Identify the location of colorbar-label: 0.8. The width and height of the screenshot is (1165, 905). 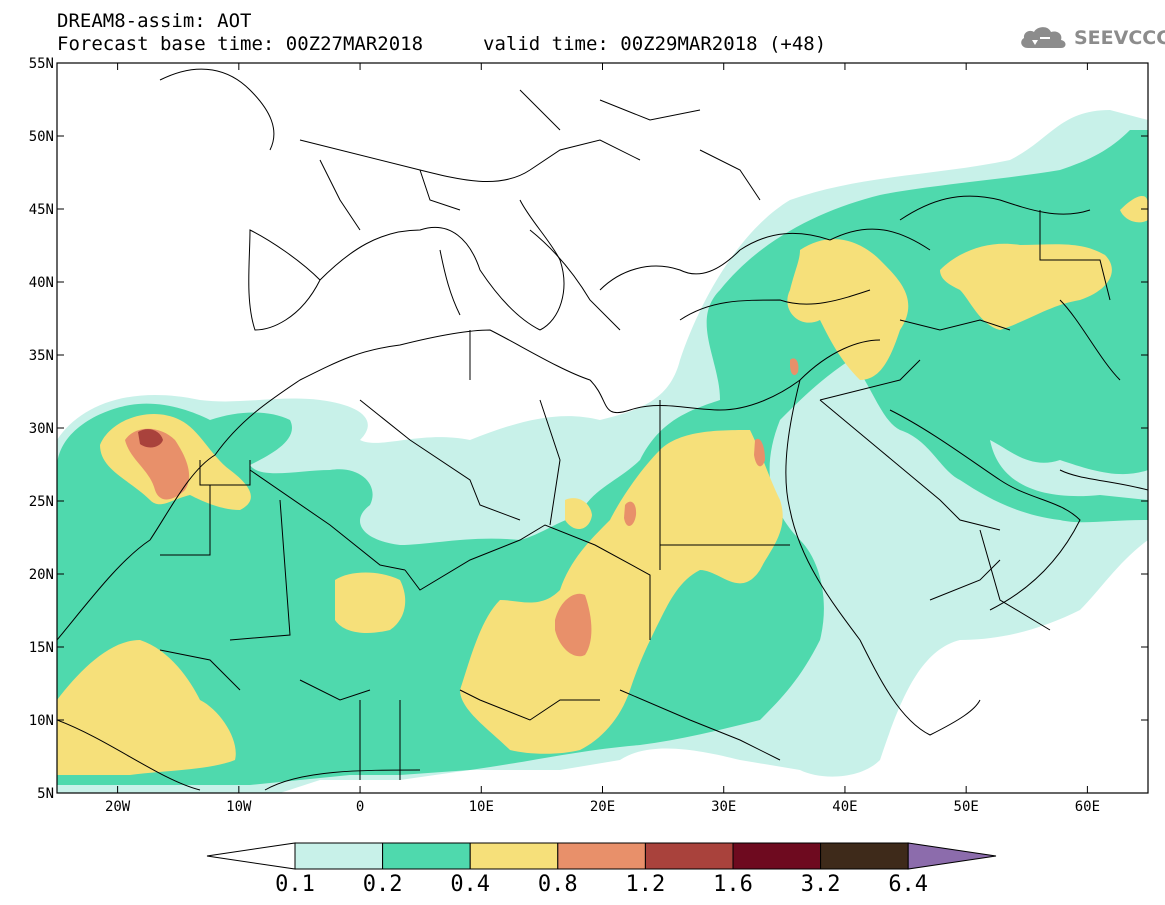
(558, 884).